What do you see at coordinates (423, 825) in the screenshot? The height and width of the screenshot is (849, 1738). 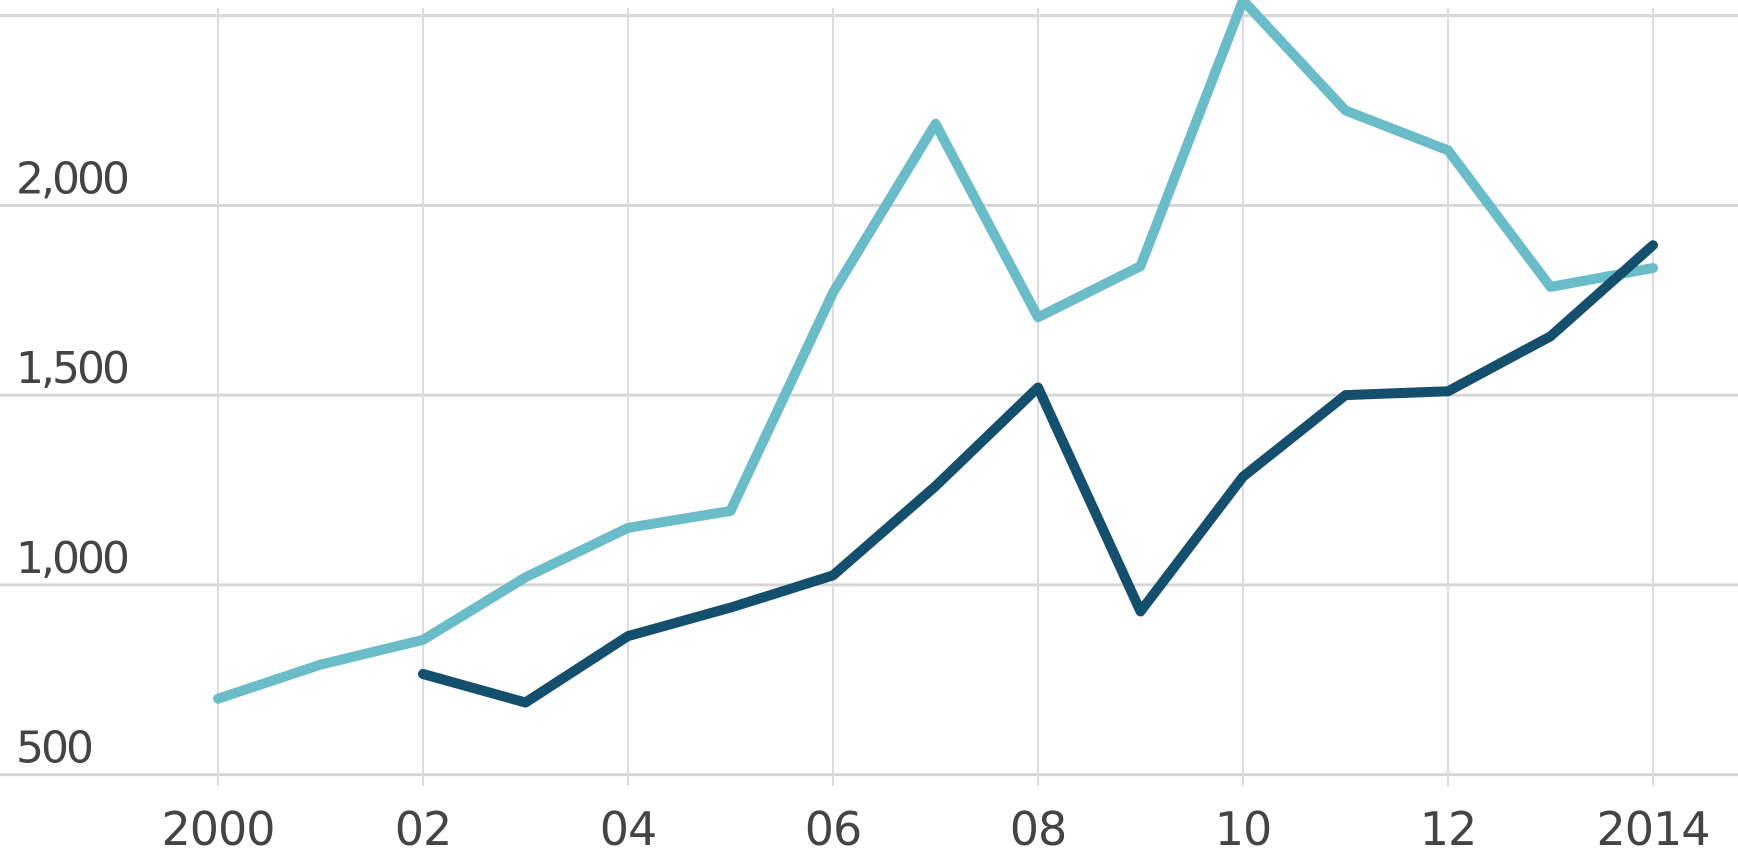 I see `x-tick-label: 02` at bounding box center [423, 825].